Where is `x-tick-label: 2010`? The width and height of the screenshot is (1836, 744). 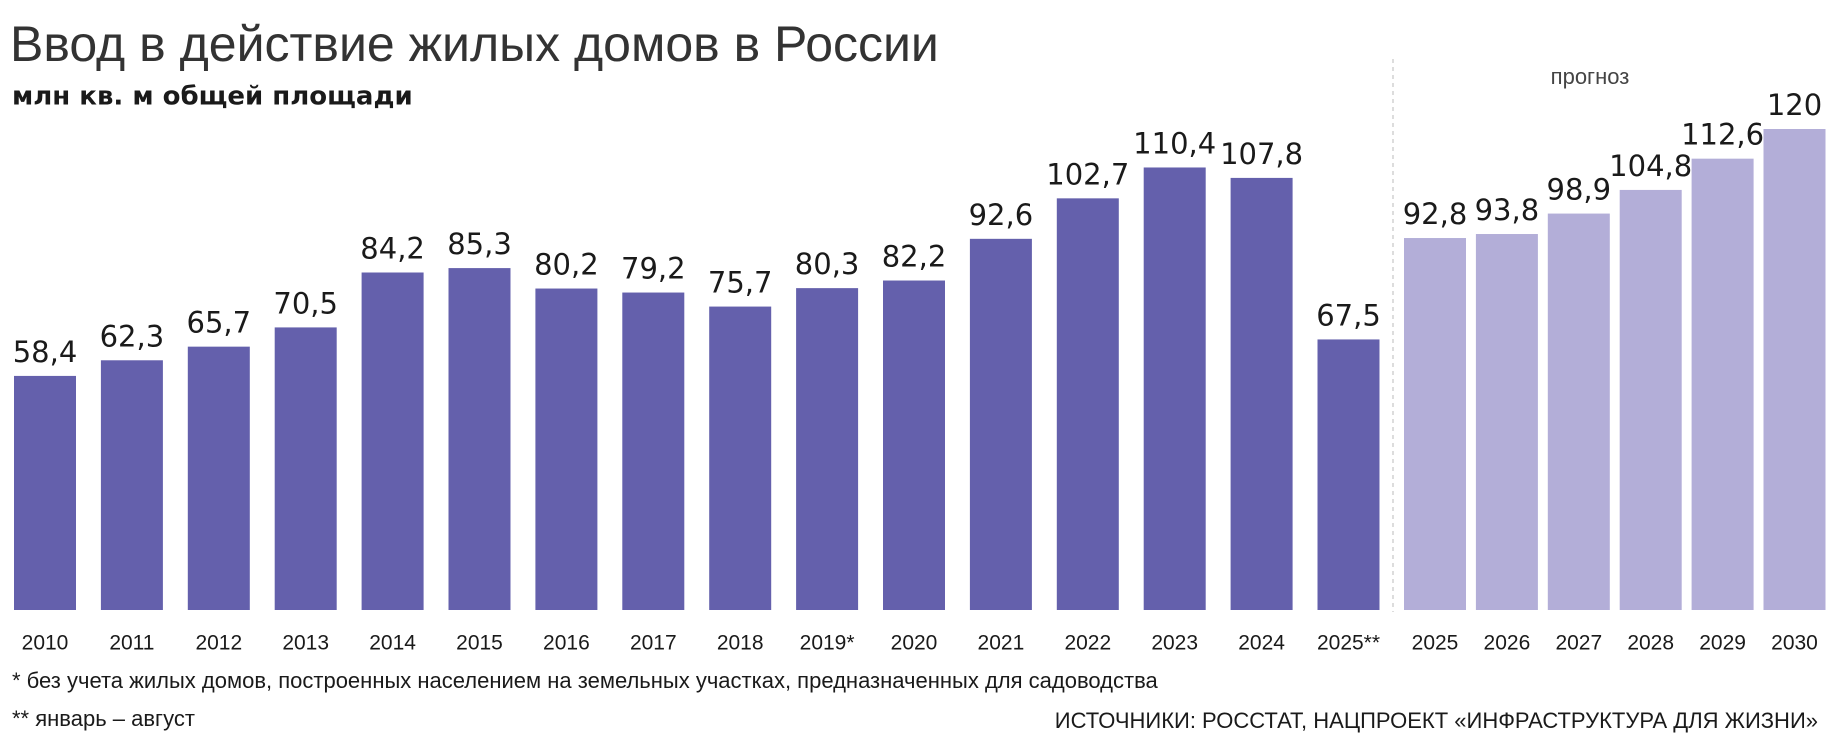
x-tick-label: 2010 is located at coordinates (45, 643).